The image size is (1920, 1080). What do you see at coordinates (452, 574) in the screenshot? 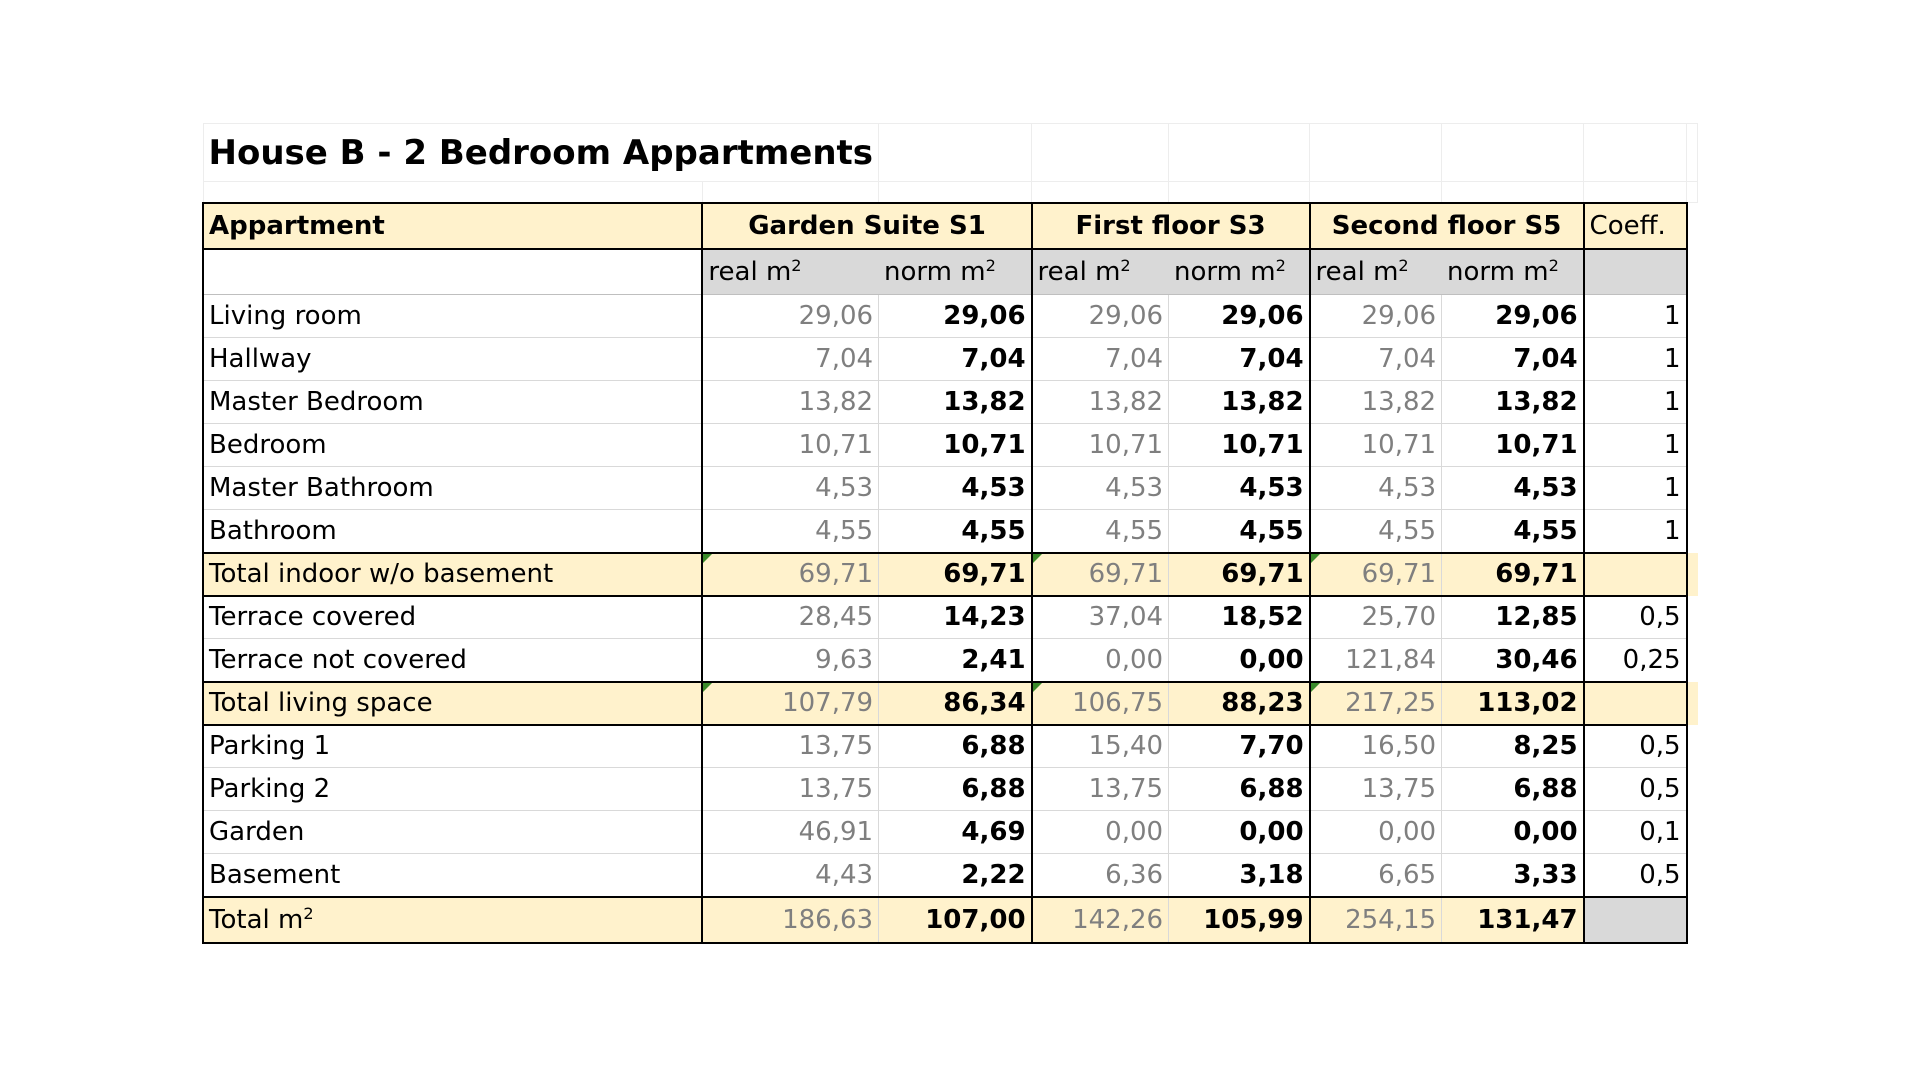
I see `row-label: Total indoor w/o basement` at bounding box center [452, 574].